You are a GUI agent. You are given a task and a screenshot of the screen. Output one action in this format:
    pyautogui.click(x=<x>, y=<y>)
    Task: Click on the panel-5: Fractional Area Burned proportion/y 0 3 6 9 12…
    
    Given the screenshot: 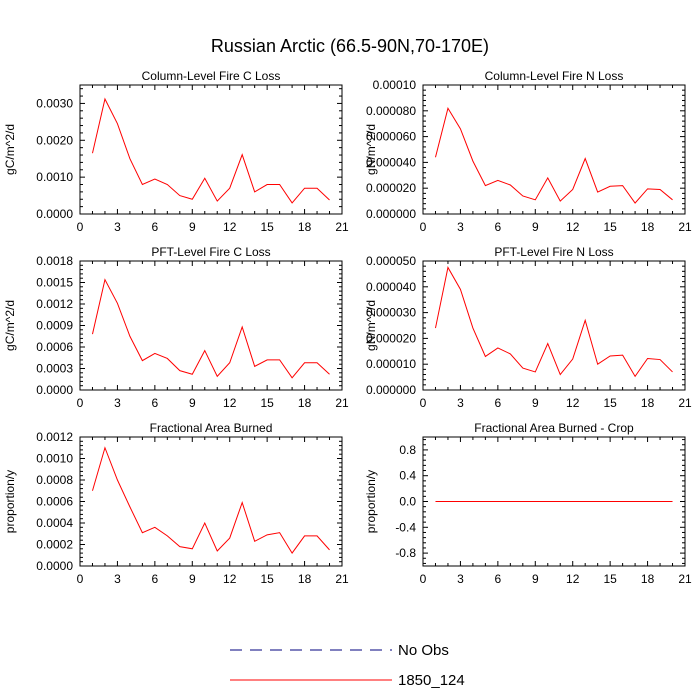 What is the action you would take?
    pyautogui.click(x=176, y=503)
    